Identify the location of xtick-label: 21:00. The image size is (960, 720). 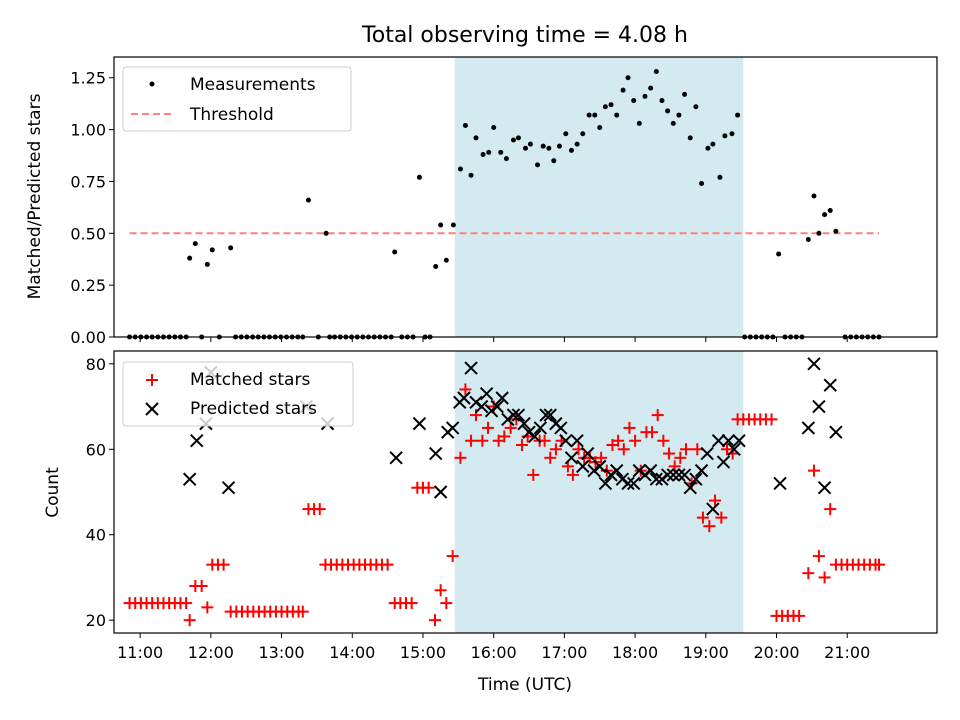
(847, 652).